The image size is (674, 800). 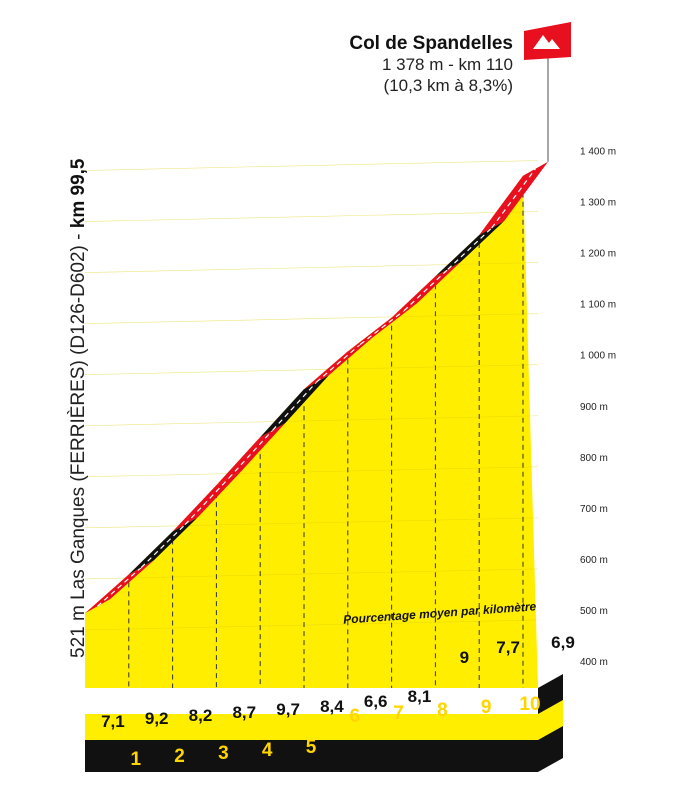 I want to click on y-tick-label: 1 400 m, so click(x=598, y=152).